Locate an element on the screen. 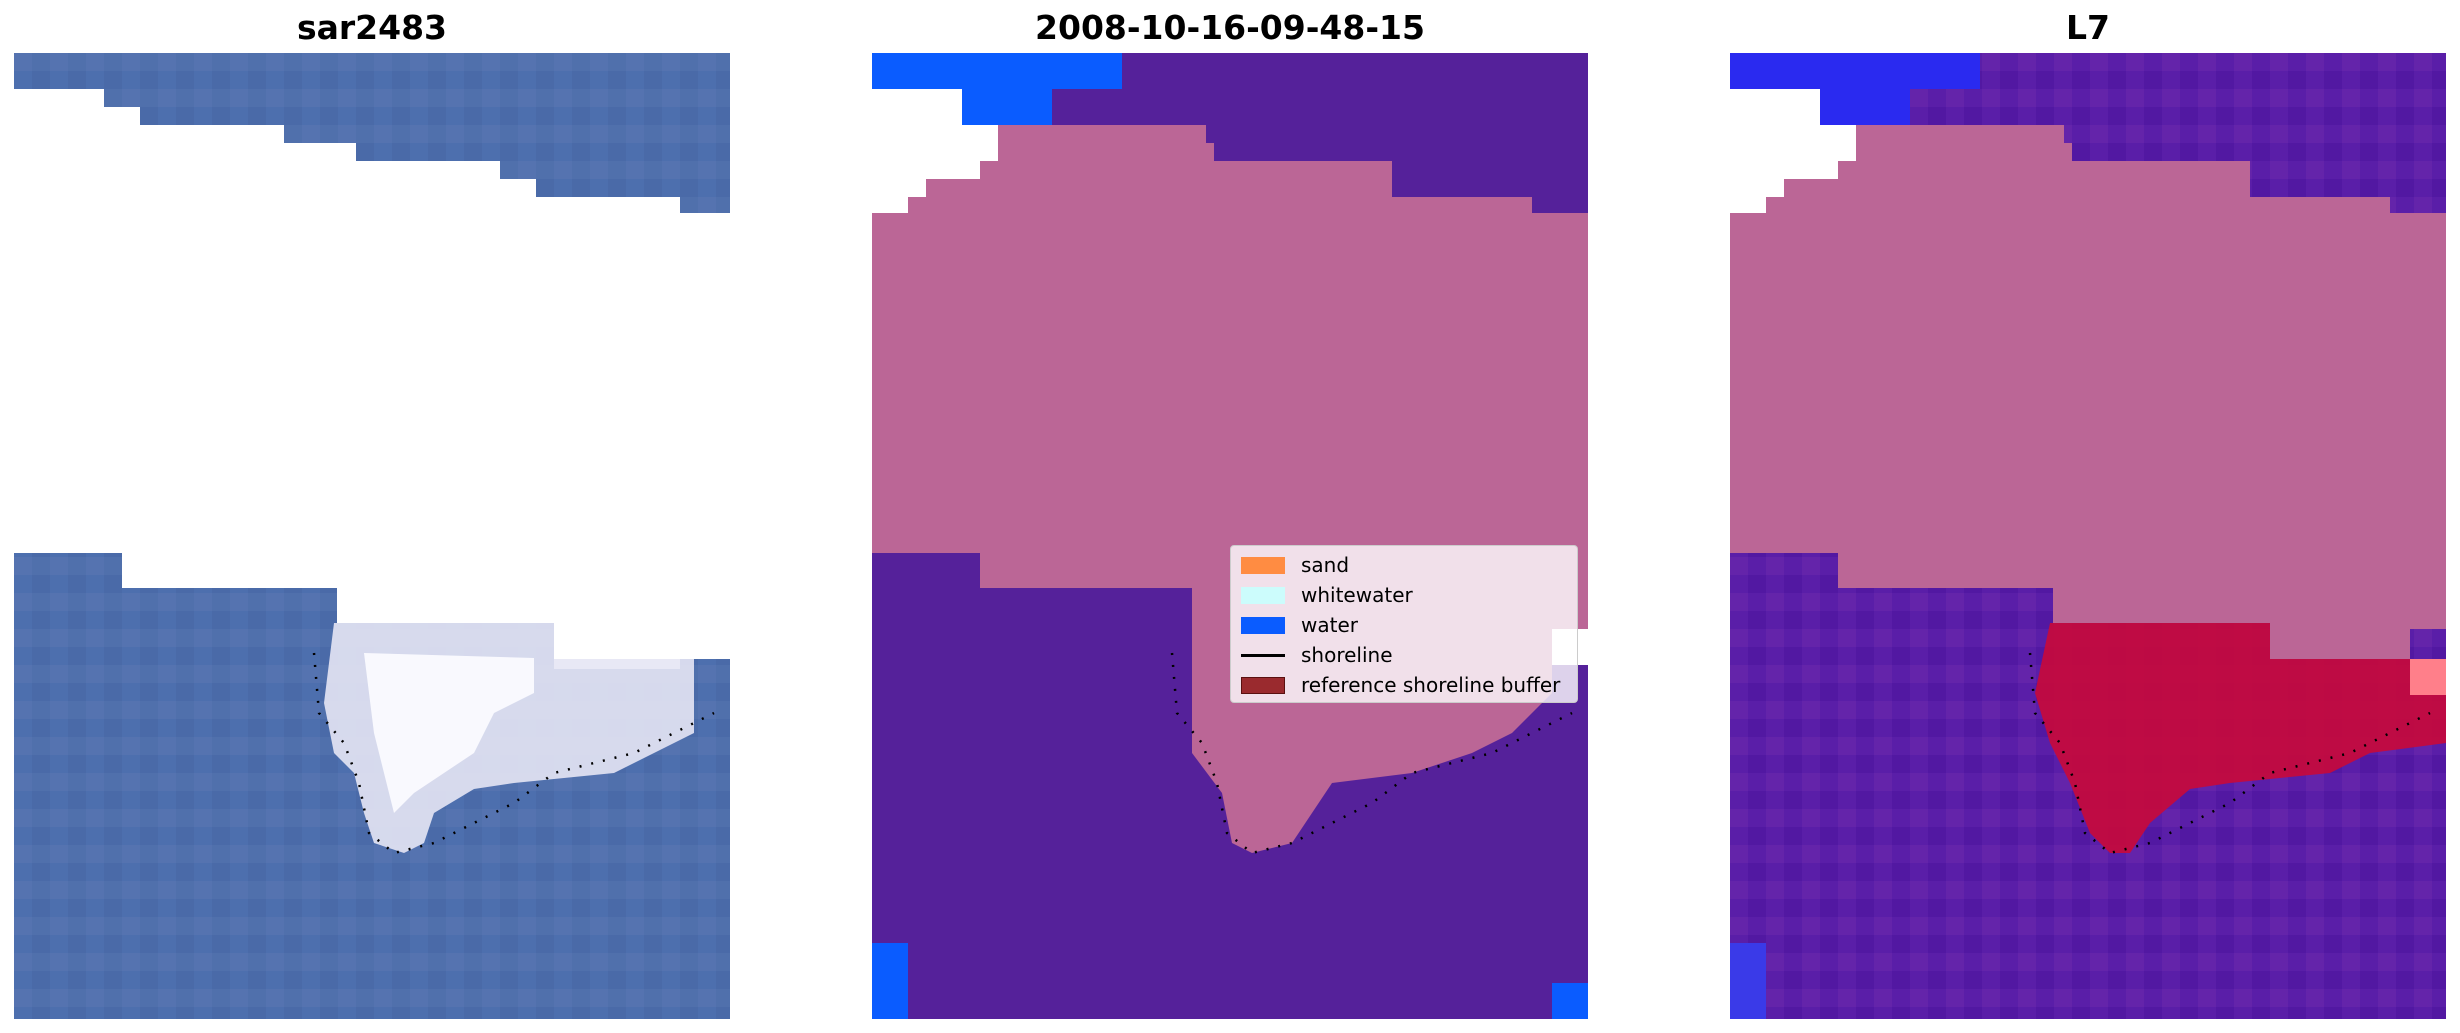  legend-item-whitewater: whitewater is located at coordinates (1327, 595).